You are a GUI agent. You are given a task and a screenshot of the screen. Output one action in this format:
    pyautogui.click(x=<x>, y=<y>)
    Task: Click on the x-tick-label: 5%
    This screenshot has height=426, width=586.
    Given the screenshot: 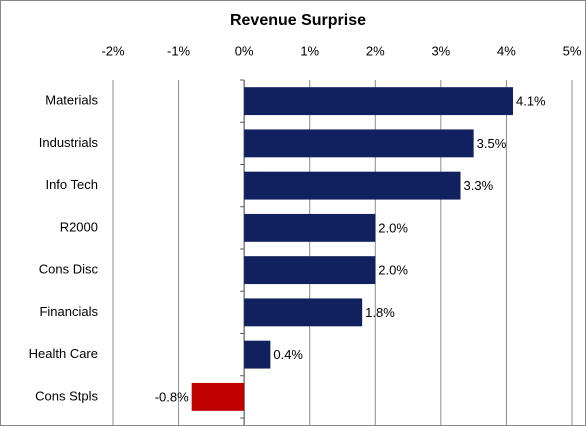 What is the action you would take?
    pyautogui.click(x=572, y=50)
    